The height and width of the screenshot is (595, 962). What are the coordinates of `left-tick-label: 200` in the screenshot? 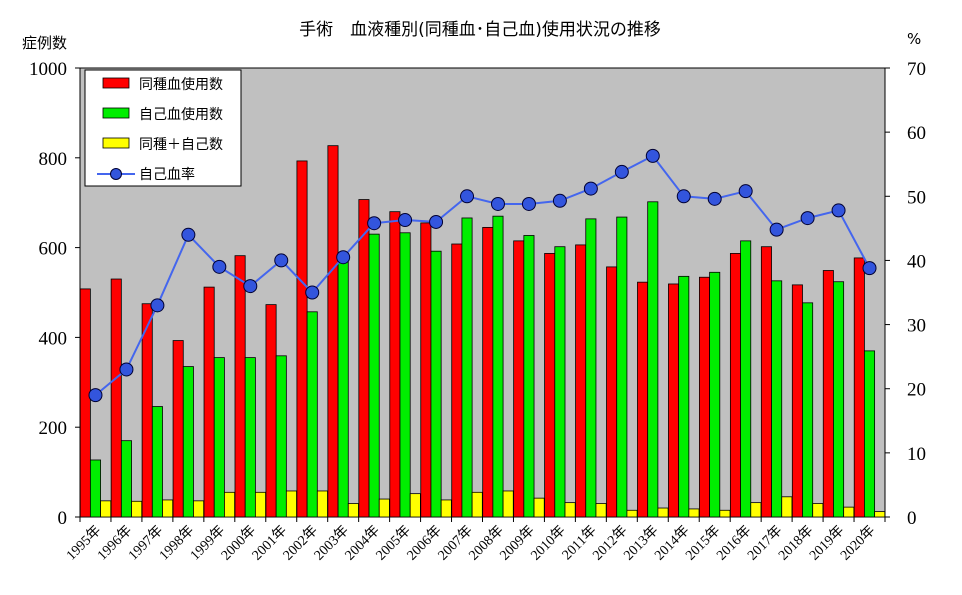 It's located at (53, 428).